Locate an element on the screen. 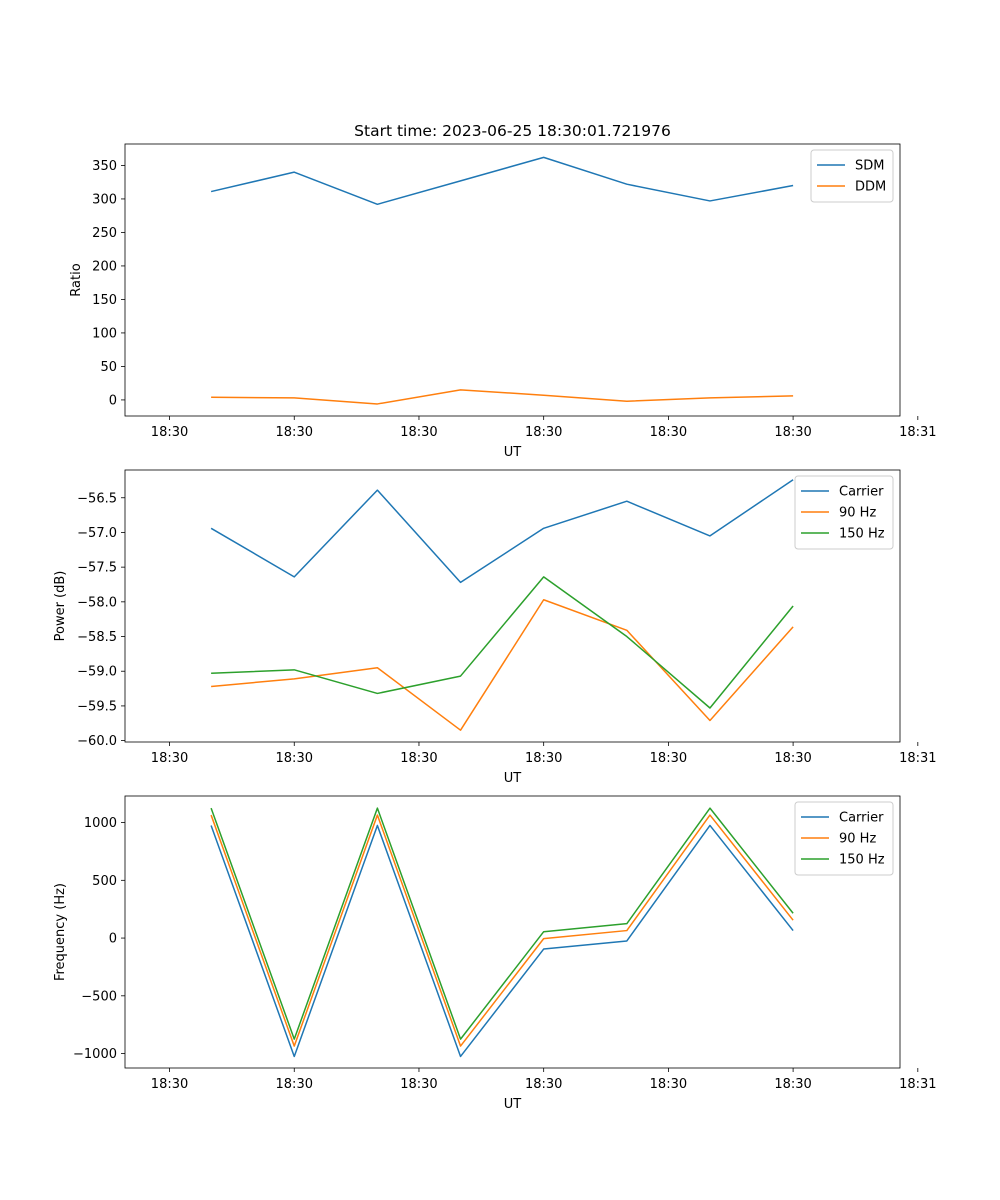 The width and height of the screenshot is (1000, 1200). y-tick-label: −59.0 is located at coordinates (97, 672).